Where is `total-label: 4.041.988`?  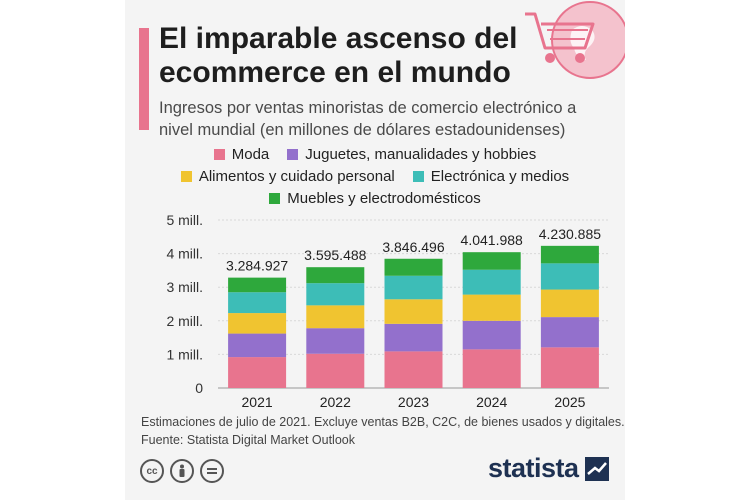
total-label: 4.041.988 is located at coordinates (492, 240).